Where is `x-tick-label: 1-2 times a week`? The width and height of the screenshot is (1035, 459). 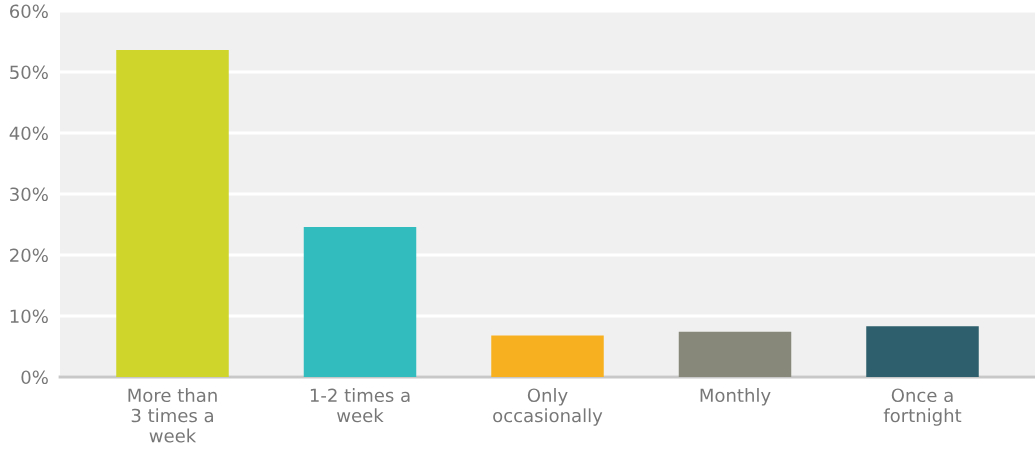
x-tick-label: 1-2 times a week is located at coordinates (360, 405).